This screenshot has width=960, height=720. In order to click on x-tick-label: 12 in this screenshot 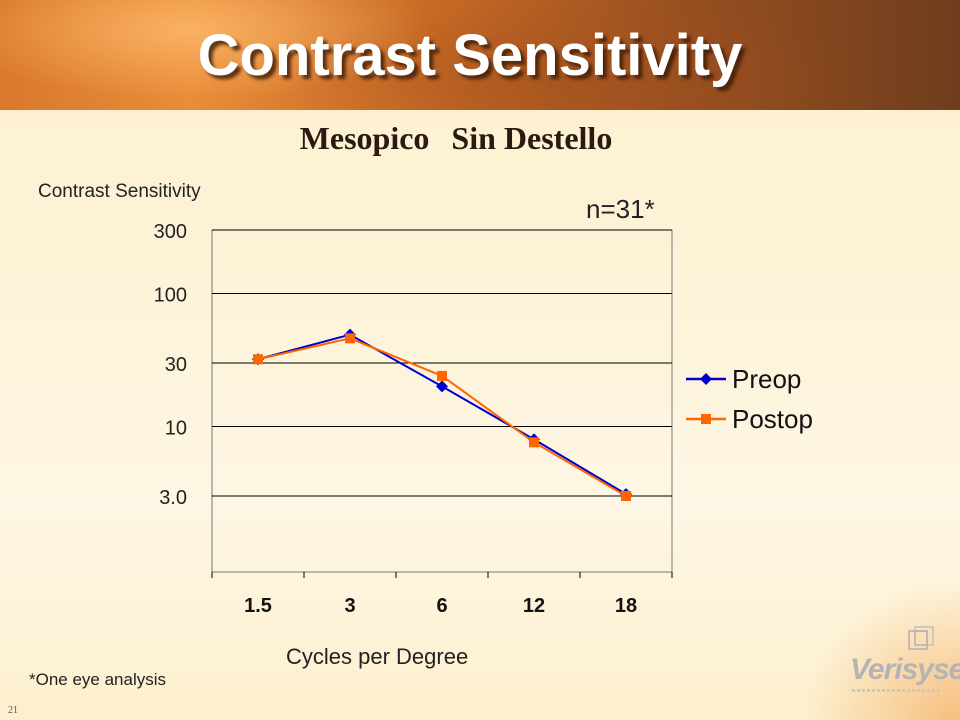, I will do `click(534, 606)`.